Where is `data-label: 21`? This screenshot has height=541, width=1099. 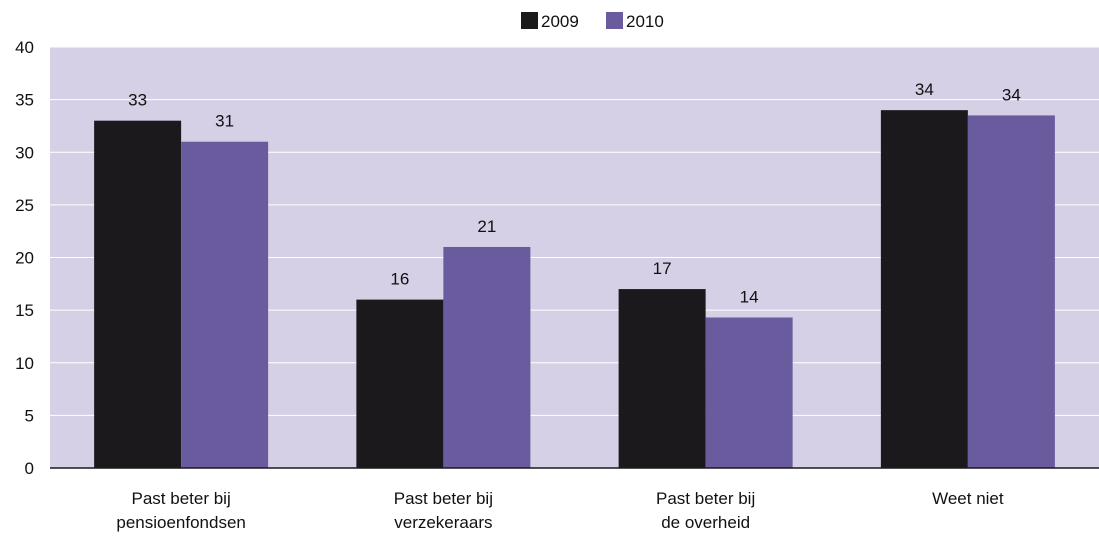 data-label: 21 is located at coordinates (486, 226).